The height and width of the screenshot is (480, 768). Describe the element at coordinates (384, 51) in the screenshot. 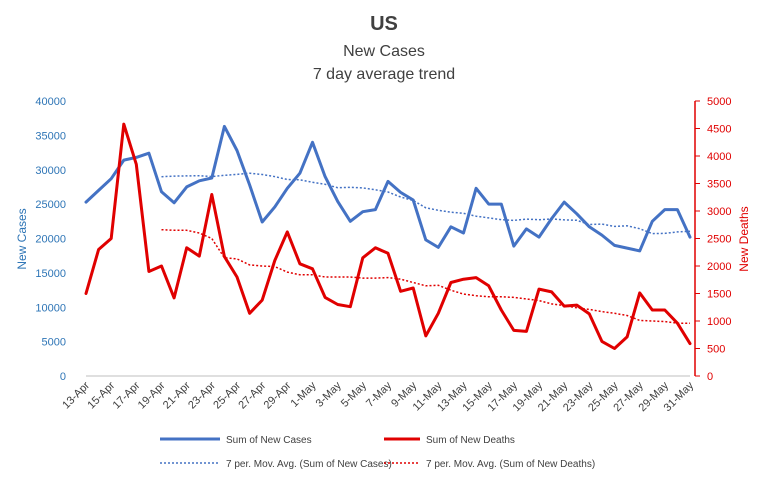

I see `chart-subtitle-1: New Cases` at that location.